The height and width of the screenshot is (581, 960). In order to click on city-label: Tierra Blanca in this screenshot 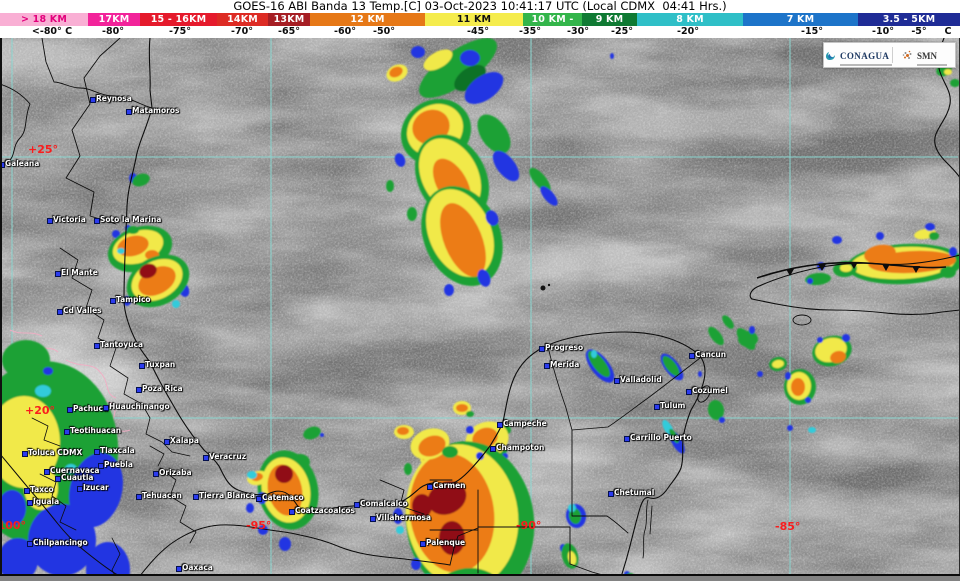, I will do `click(227, 495)`.